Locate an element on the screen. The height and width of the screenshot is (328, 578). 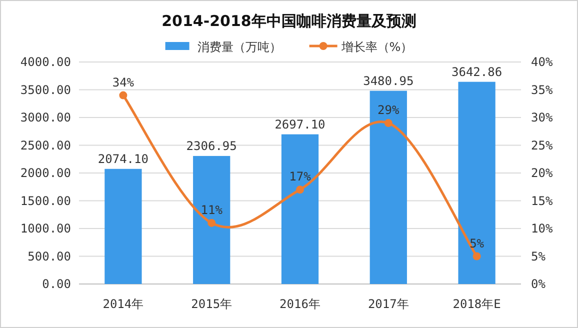
y-tick-label: 500.00 is located at coordinates (49, 256).